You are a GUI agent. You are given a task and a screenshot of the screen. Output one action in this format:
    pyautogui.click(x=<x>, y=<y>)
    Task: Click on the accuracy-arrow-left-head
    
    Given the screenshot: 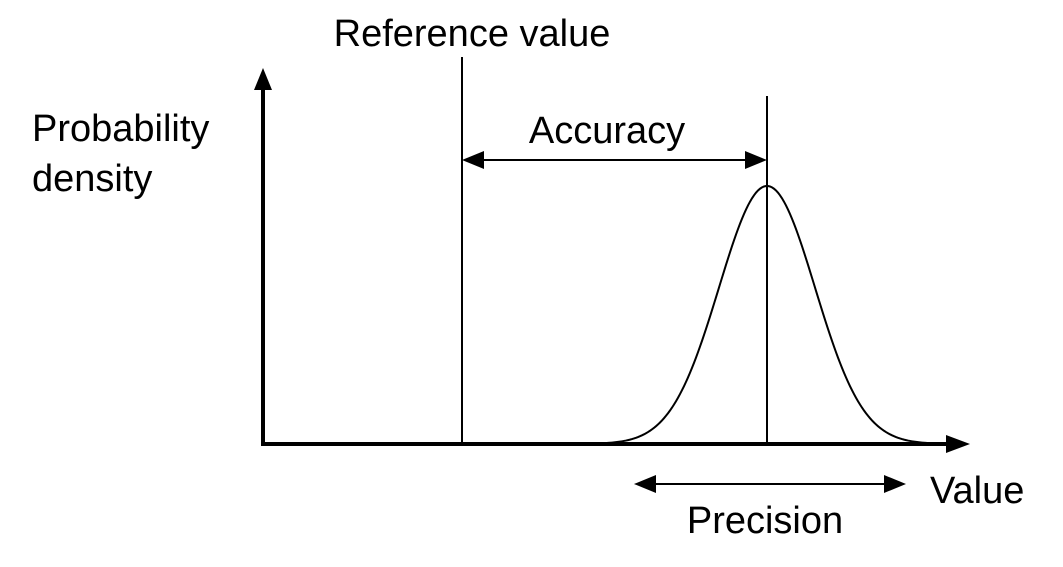 What is the action you would take?
    pyautogui.click(x=473, y=160)
    